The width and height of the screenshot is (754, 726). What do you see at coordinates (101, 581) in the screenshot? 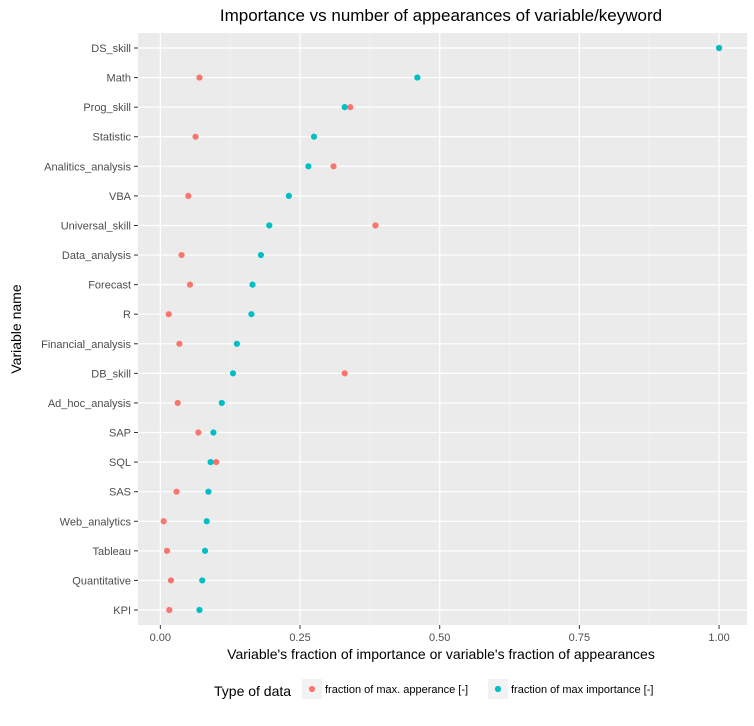
I see `y-tick-label: Quantitative` at bounding box center [101, 581].